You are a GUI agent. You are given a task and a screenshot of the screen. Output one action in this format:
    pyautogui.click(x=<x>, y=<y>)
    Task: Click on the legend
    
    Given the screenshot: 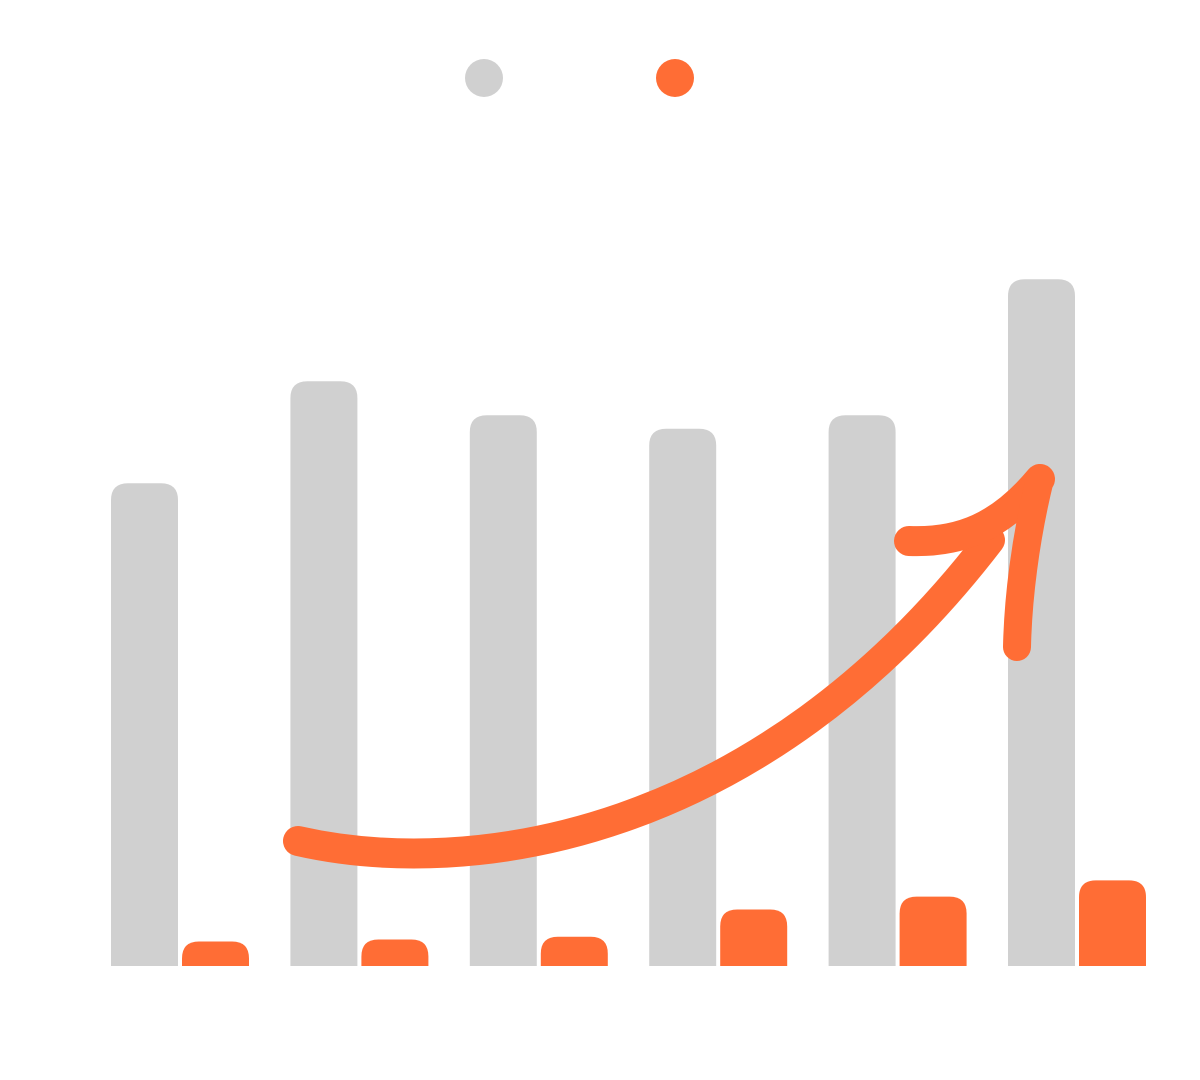 What is the action you would take?
    pyautogui.click(x=579, y=78)
    